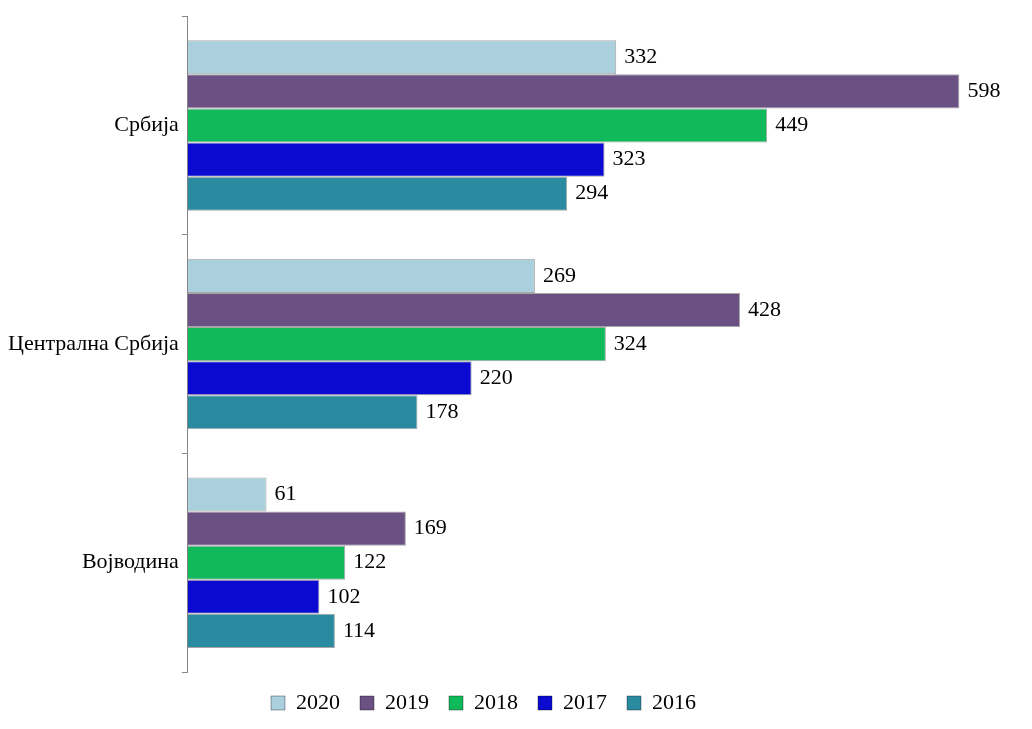  Describe the element at coordinates (407, 701) in the screenshot. I see `legend-label: 2019` at that location.